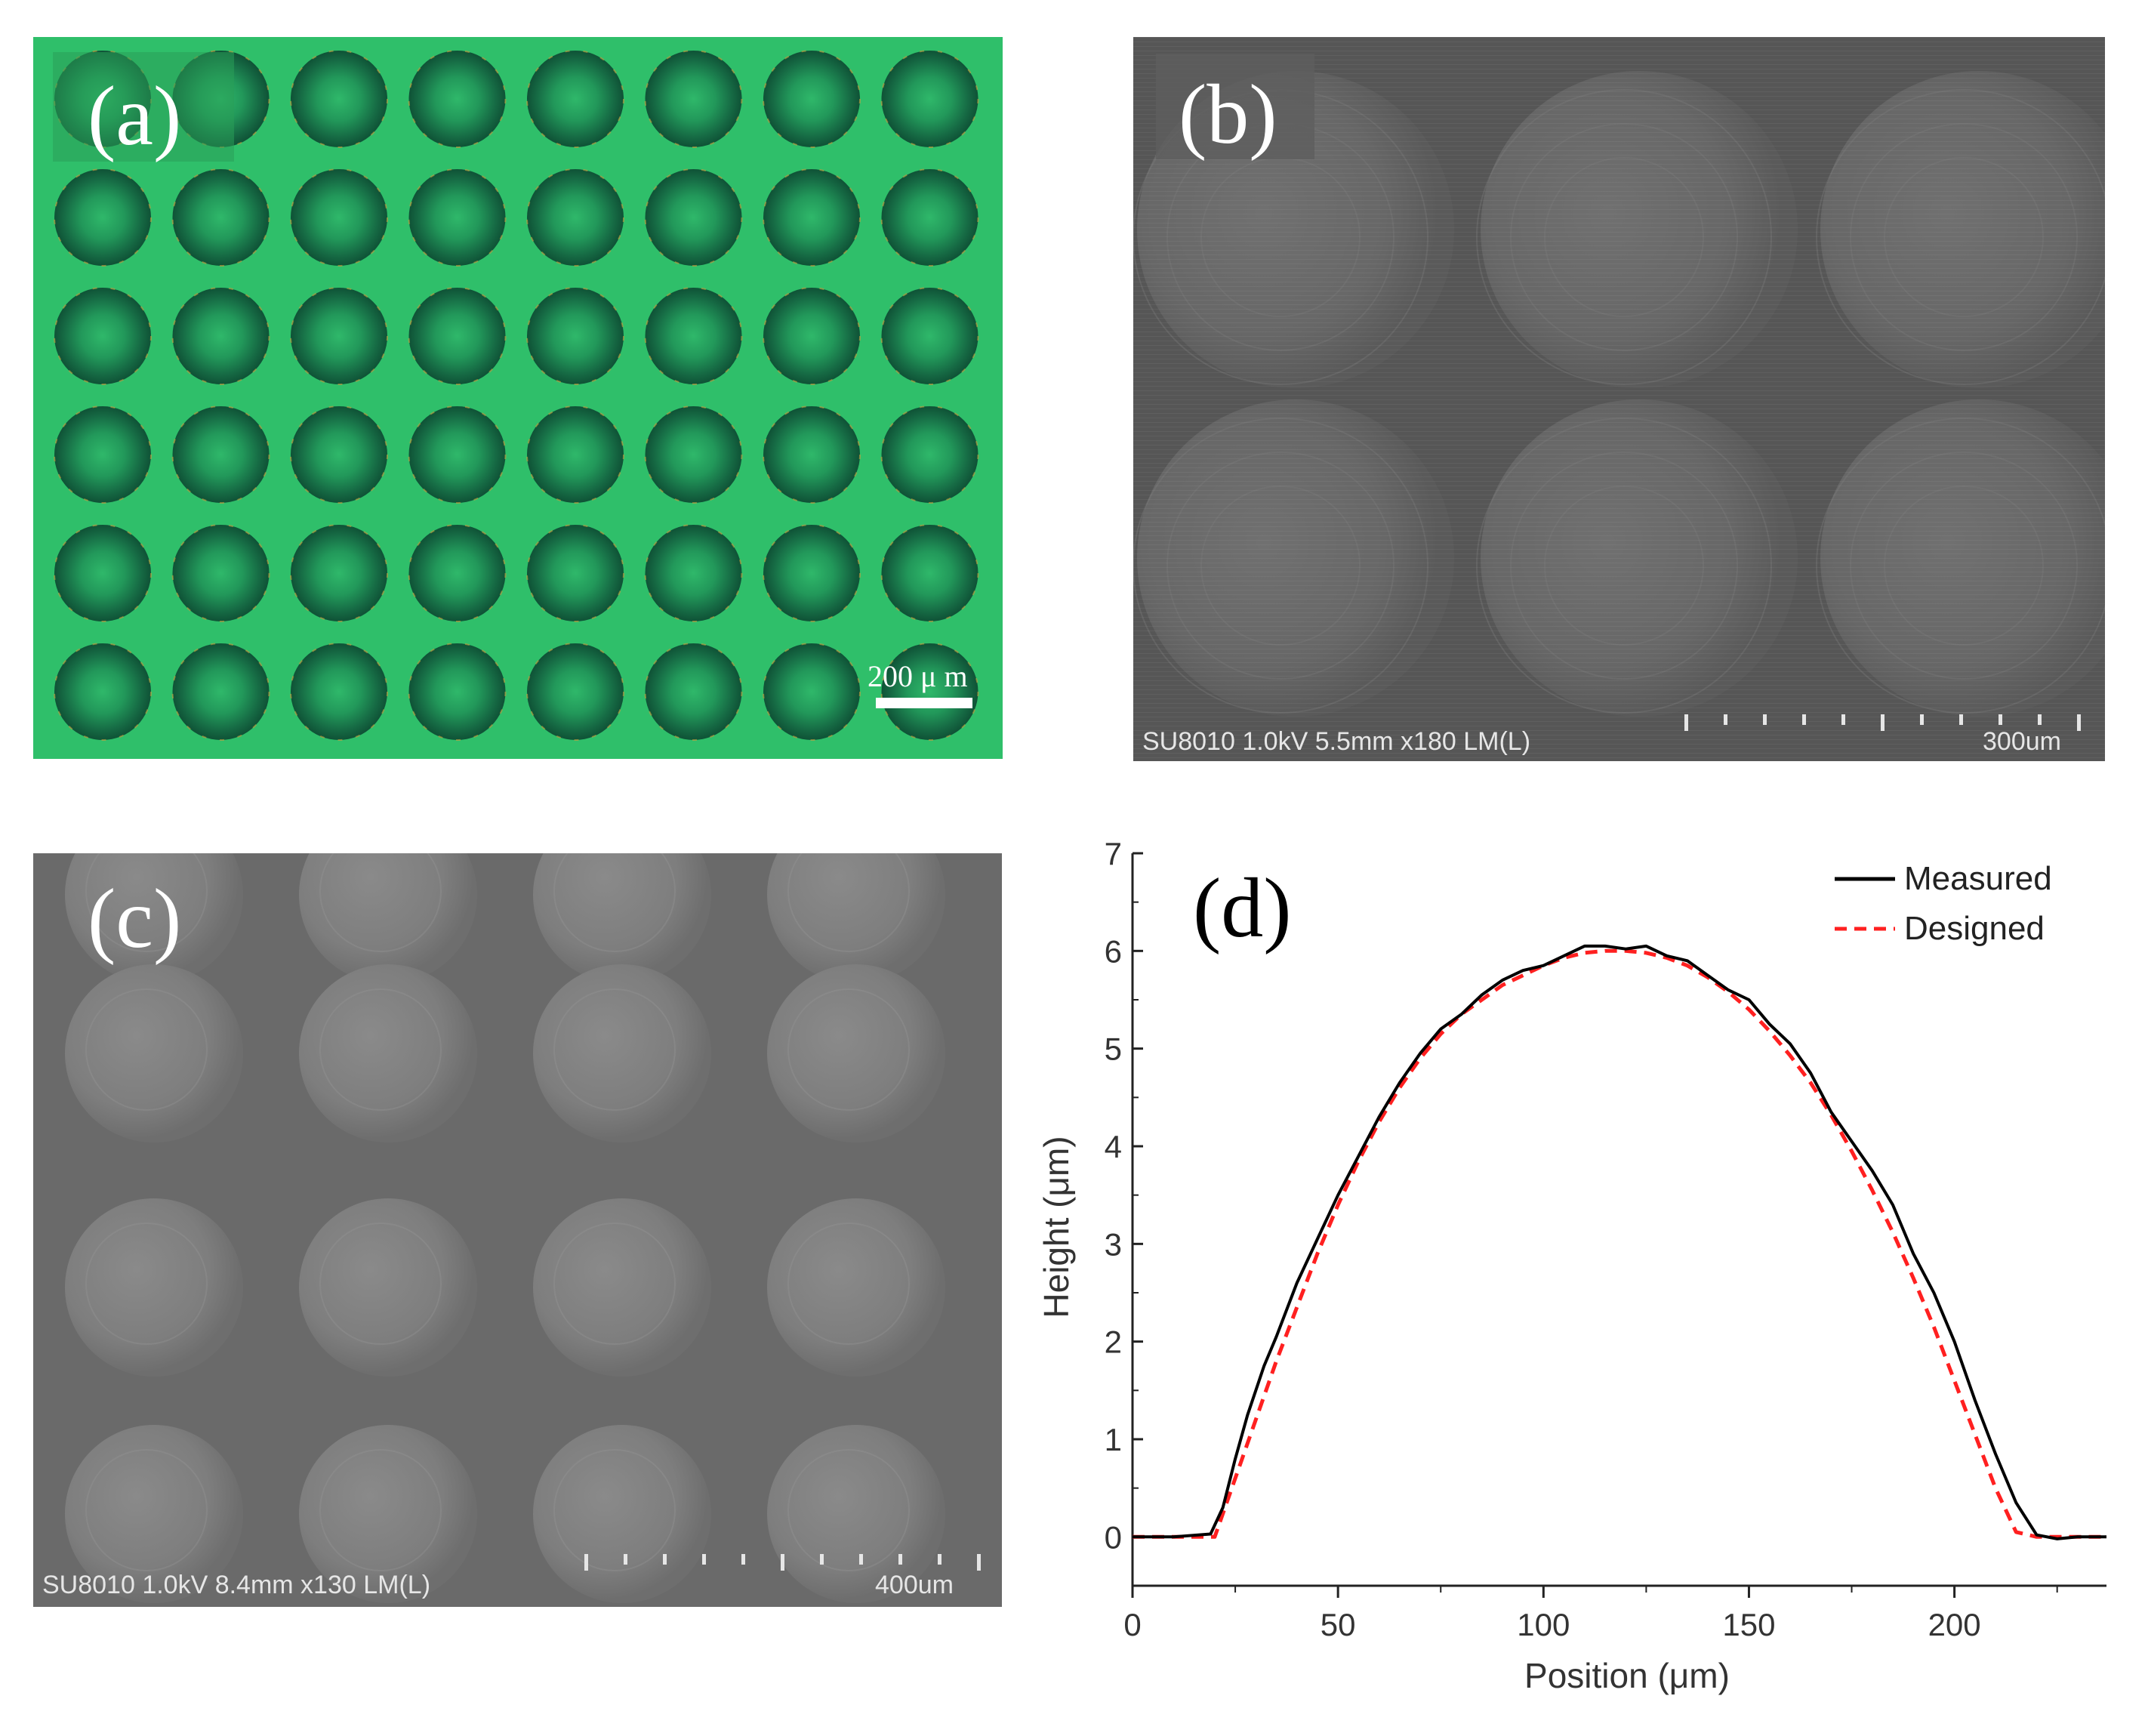 The image size is (2148, 1736). I want to click on chart-legend: Measured Designed, so click(1943, 904).